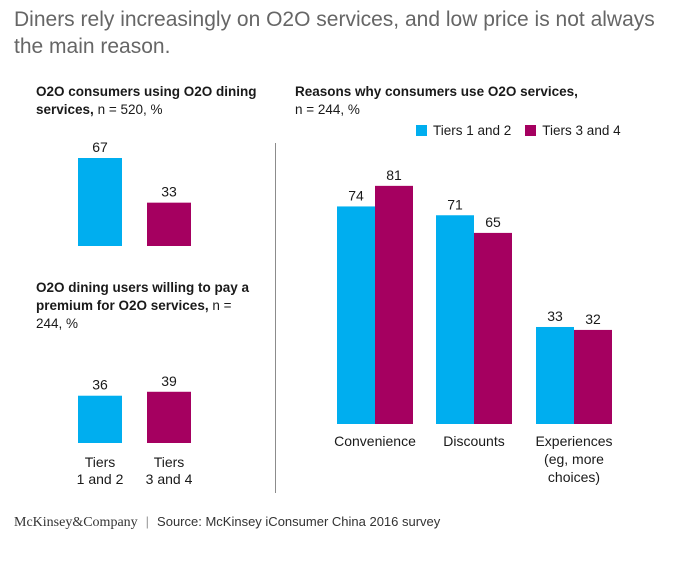  I want to click on mckinsey-logo: McKinsey&Company, so click(76, 522).